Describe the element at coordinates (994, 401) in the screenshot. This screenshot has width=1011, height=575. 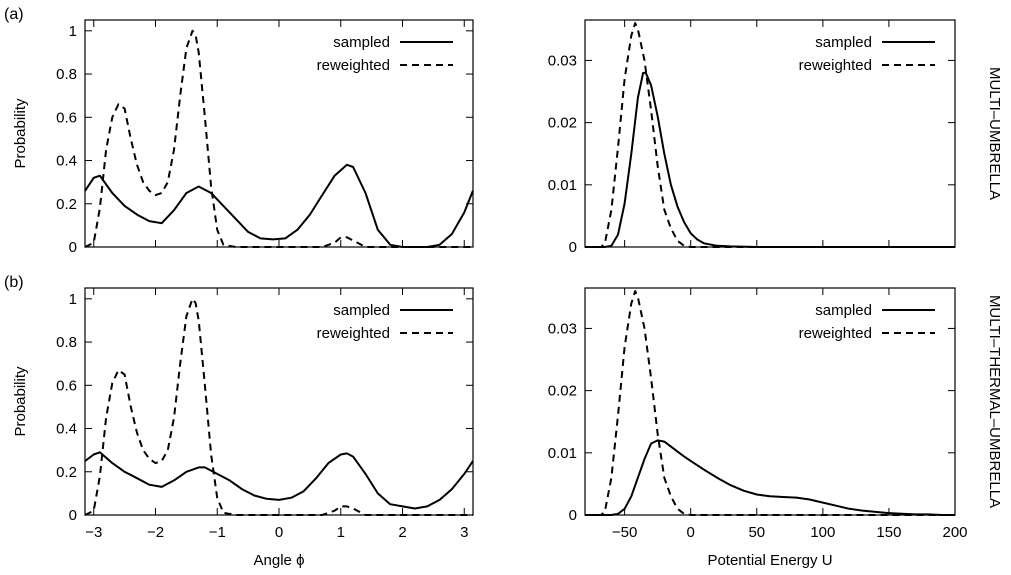
I see `row-label: MULTI–THERMAL–UMBRELLA` at that location.